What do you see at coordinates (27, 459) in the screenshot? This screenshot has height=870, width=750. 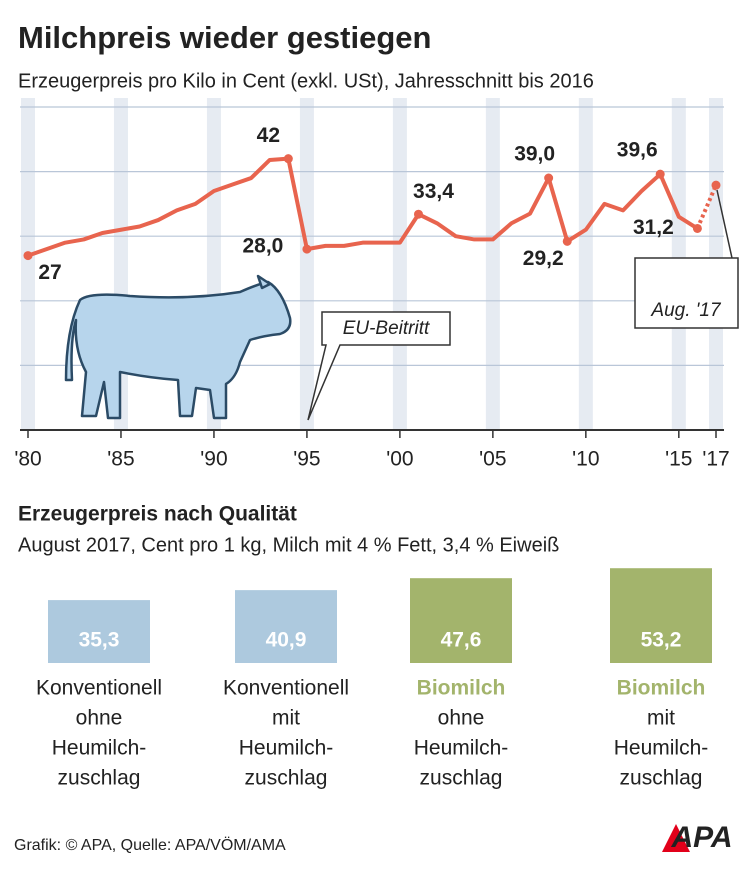 I see `x-tick-label: '80` at bounding box center [27, 459].